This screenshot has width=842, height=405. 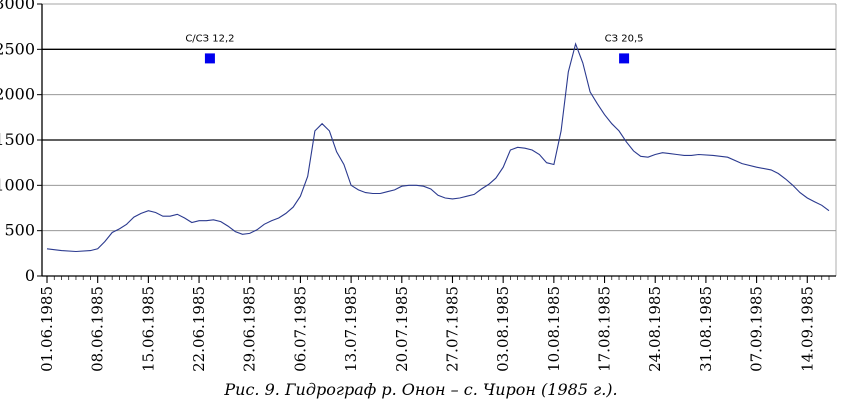 I want to click on y-tick-label: 1000, so click(x=17, y=184).